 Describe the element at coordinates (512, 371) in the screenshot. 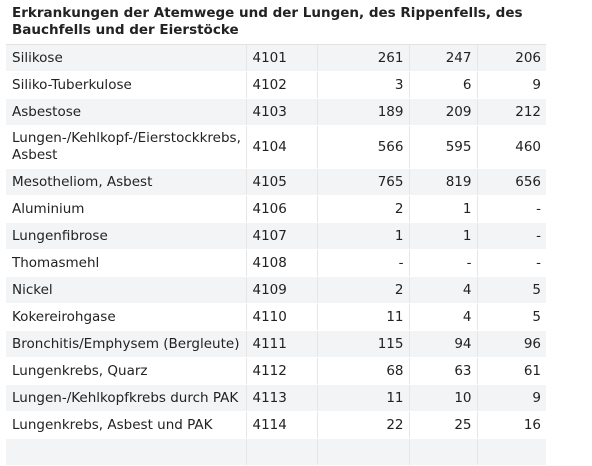

I see `value-cell-3: 61` at that location.